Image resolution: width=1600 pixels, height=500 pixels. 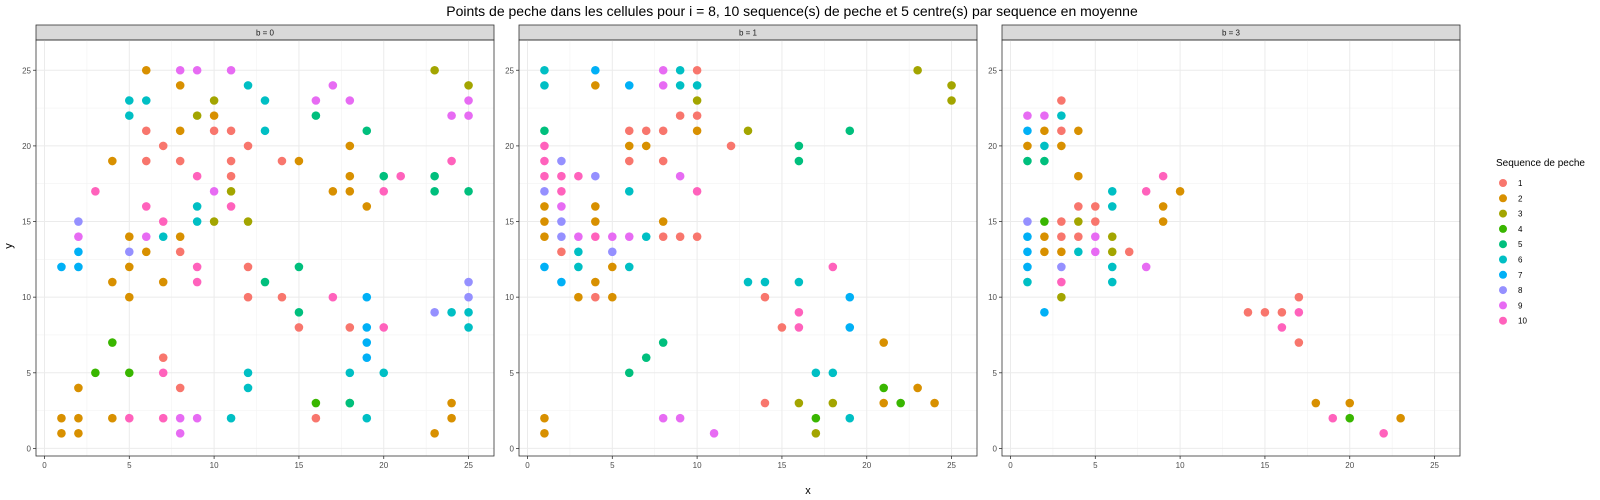 What do you see at coordinates (26, 297) in the screenshot?
I see `y-tick-label: 10` at bounding box center [26, 297].